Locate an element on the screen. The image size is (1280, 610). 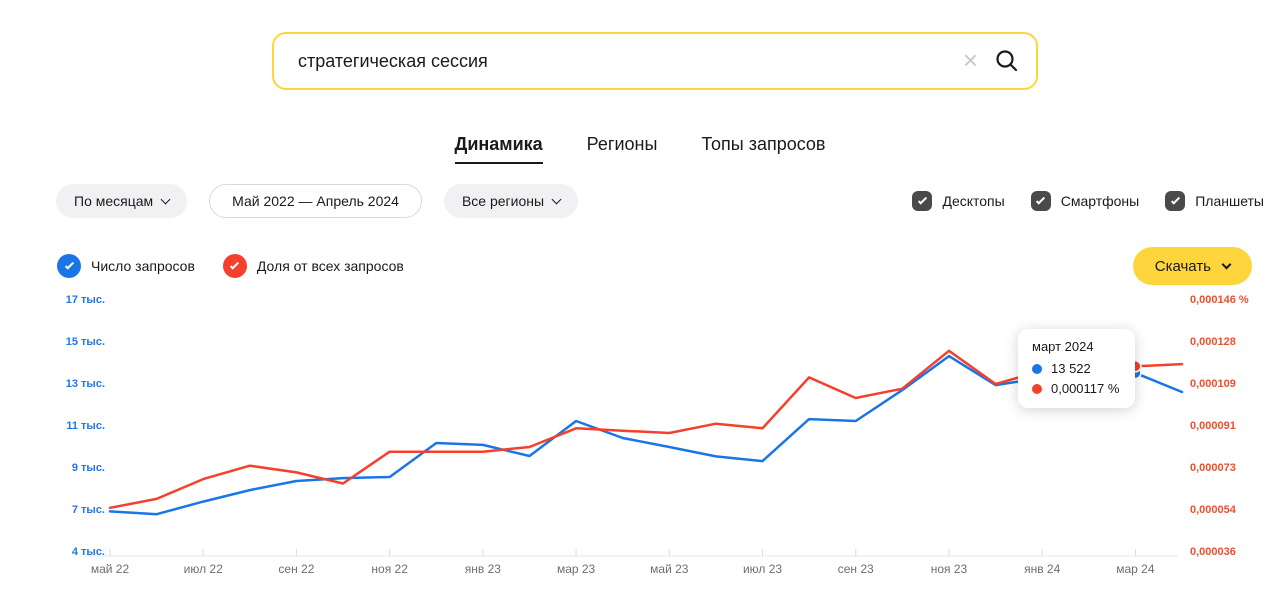
tabs: Динамика Регионы Топы запросов is located at coordinates (640, 149).